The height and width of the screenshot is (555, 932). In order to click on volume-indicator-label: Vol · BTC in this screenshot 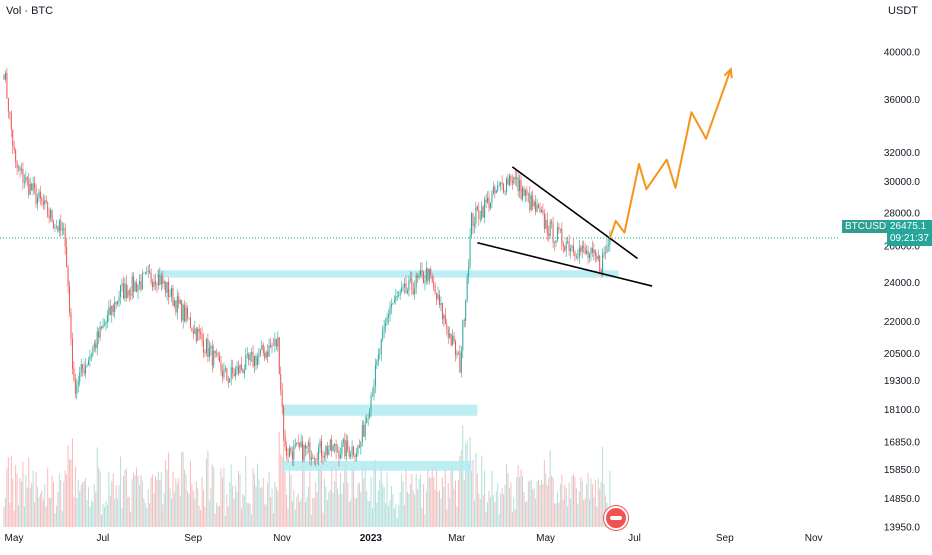, I will do `click(30, 11)`.